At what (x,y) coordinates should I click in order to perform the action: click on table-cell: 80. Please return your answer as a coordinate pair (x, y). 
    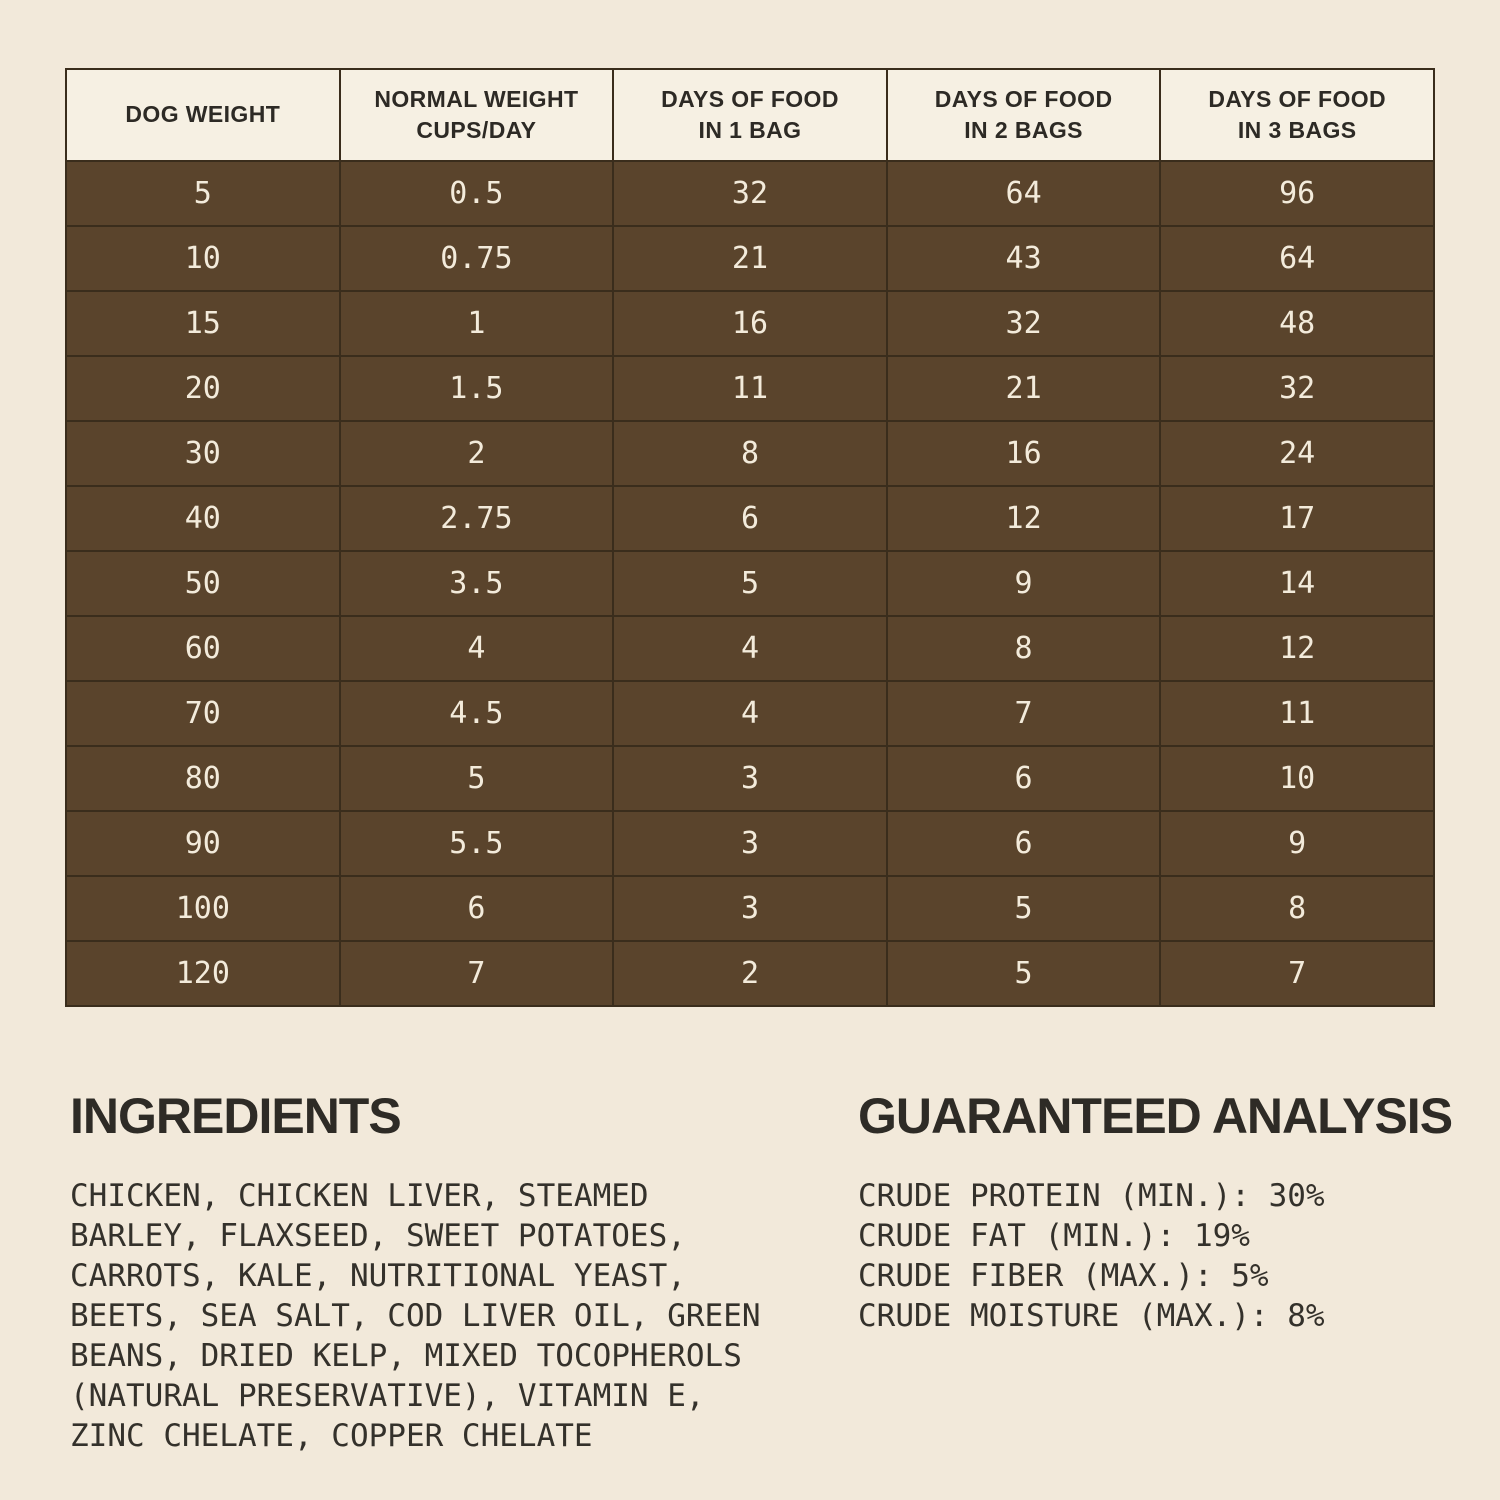
    Looking at the image, I should click on (203, 778).